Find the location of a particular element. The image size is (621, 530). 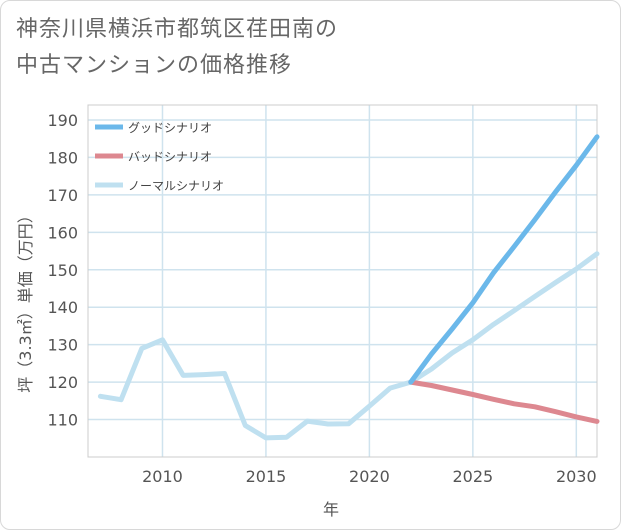

legend-label: グッドシナリオ is located at coordinates (170, 128).